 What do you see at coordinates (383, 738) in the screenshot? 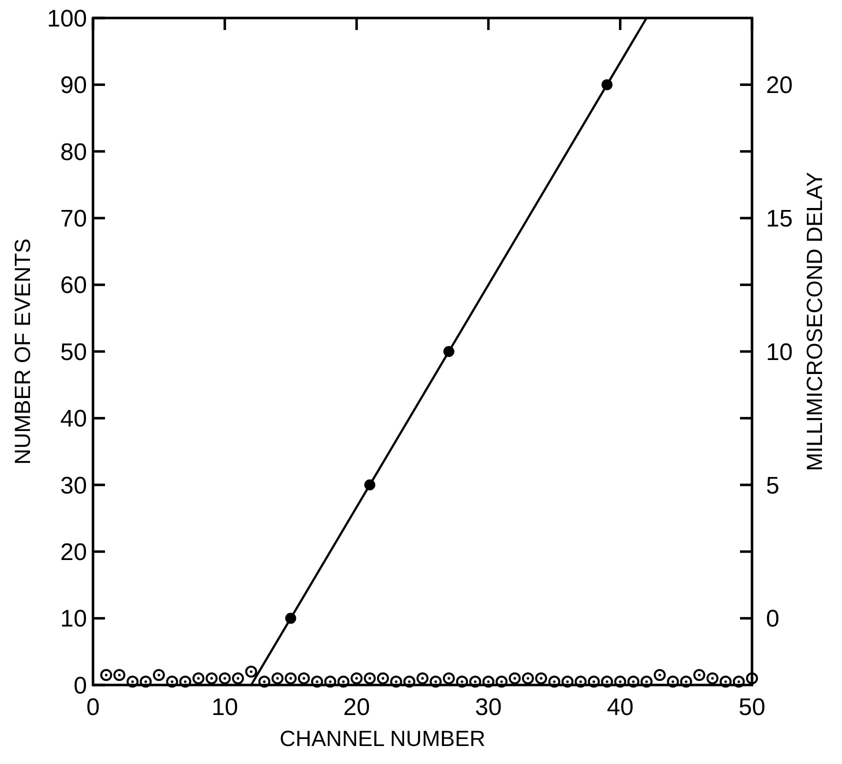
I see `x-axis-title: CHANNEL NUMBER` at bounding box center [383, 738].